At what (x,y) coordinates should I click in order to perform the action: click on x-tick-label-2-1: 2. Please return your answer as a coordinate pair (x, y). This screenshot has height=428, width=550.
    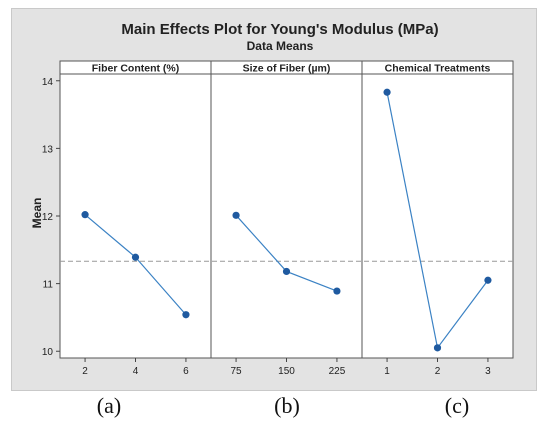
    Looking at the image, I should click on (438, 371).